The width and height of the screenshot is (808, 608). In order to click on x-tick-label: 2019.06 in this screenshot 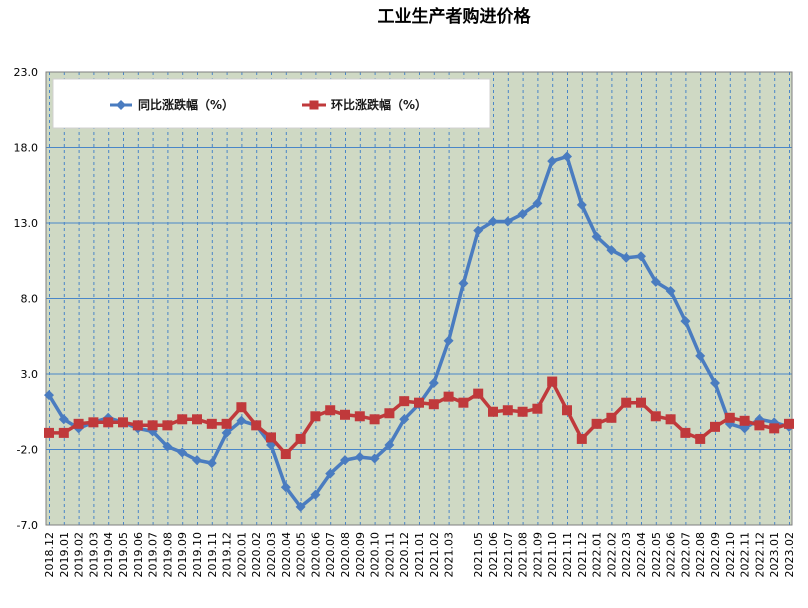, I will do `click(138, 555)`.